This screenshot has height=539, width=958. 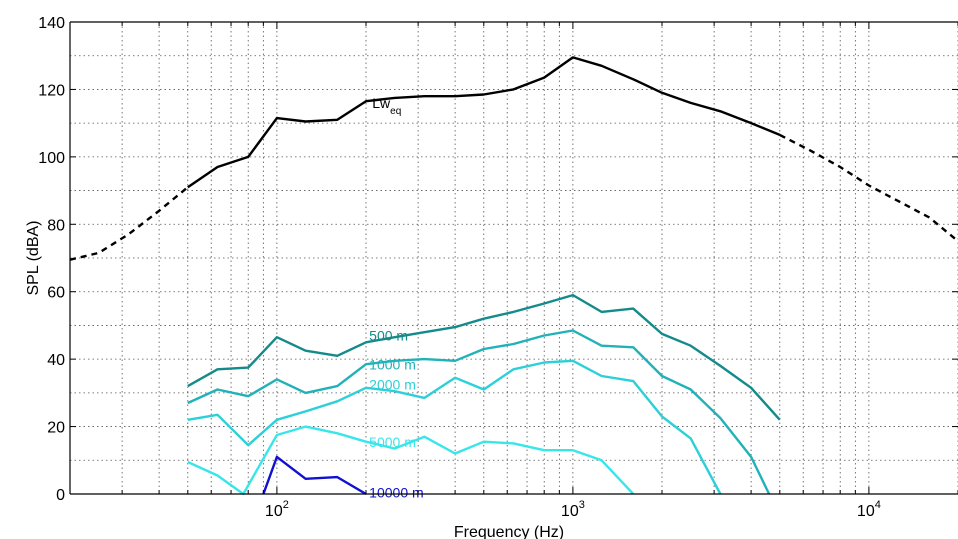 What do you see at coordinates (129, 223) in the screenshot?
I see `series-line-dashed-left` at bounding box center [129, 223].